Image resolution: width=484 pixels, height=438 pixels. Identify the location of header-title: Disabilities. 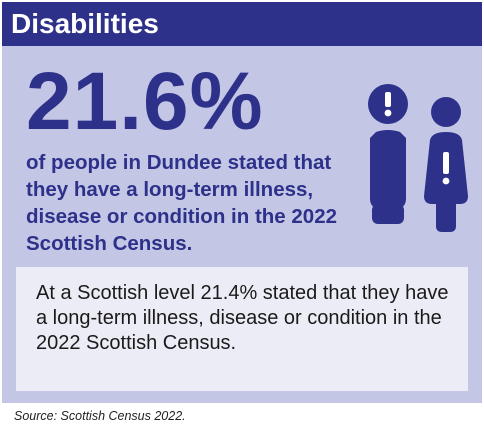
(85, 23).